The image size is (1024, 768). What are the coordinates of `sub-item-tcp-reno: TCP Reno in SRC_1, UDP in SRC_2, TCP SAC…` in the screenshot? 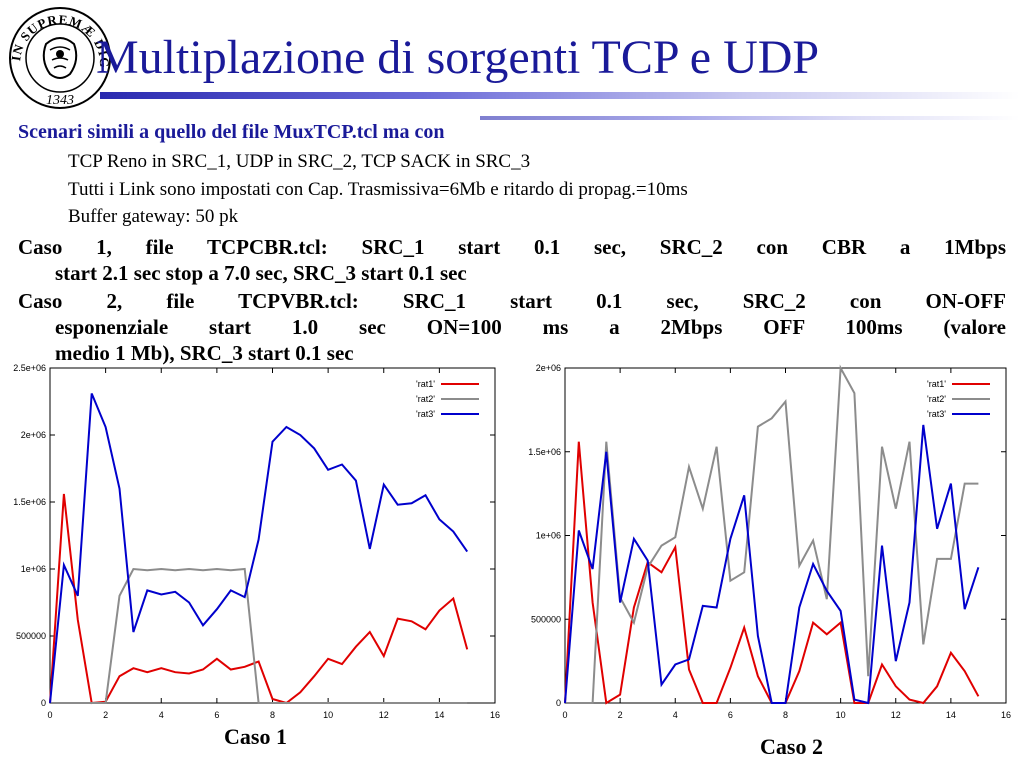 It's located at (299, 161).